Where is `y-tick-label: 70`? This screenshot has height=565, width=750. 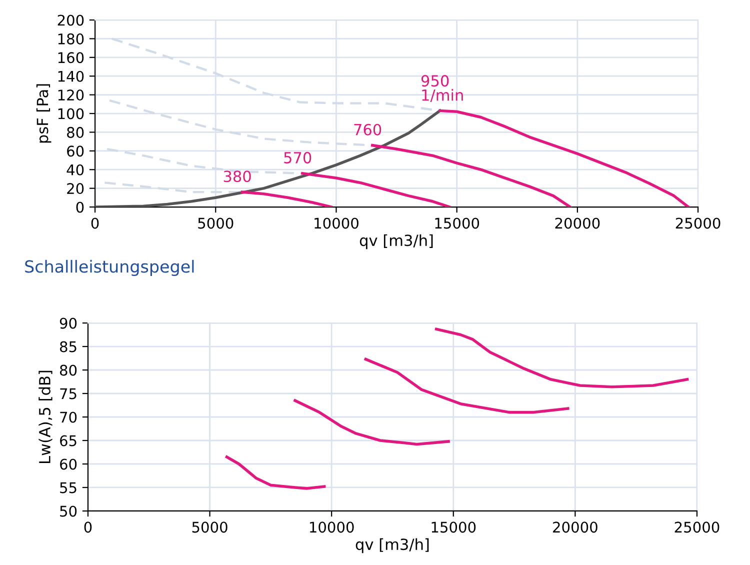 y-tick-label: 70 is located at coordinates (68, 417).